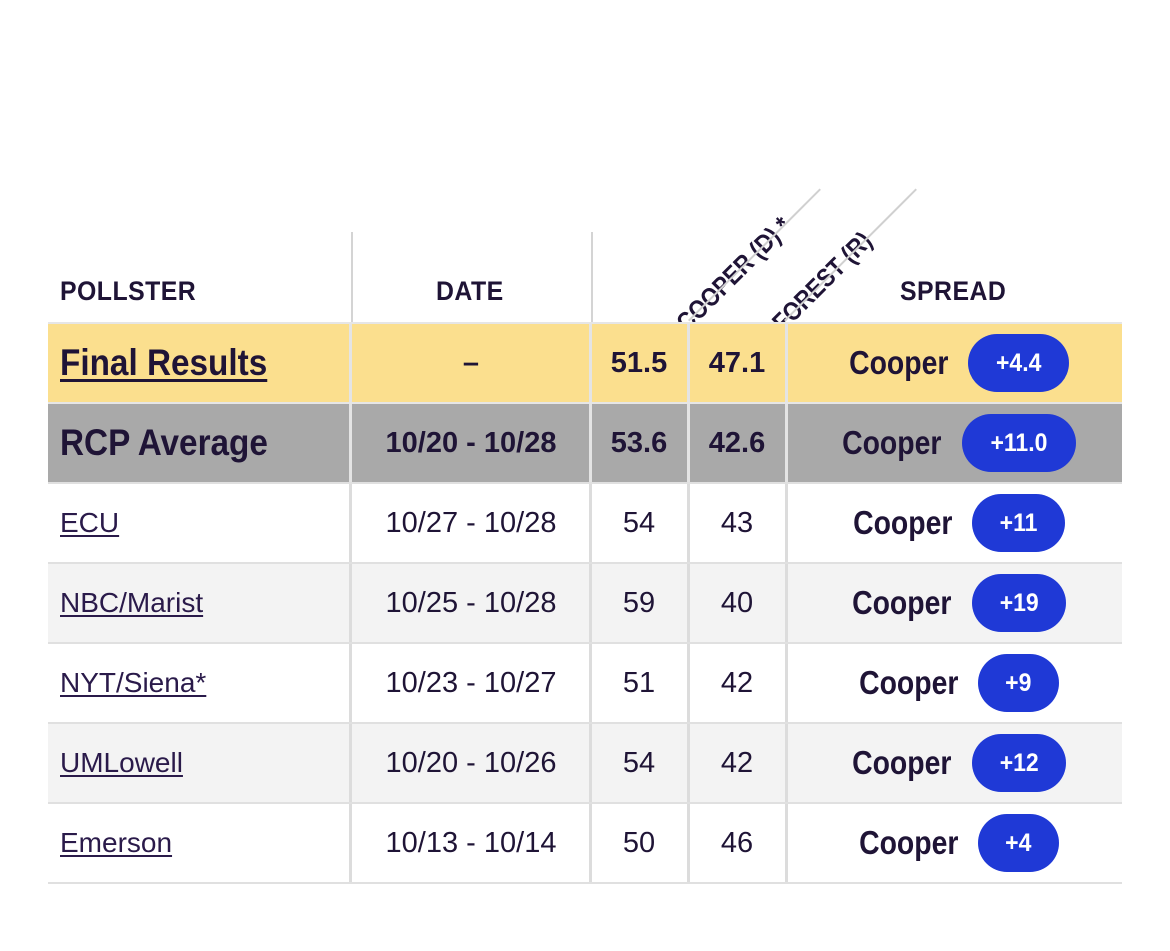 This screenshot has width=1170, height=951. What do you see at coordinates (470, 291) in the screenshot?
I see `header-date: DATE` at bounding box center [470, 291].